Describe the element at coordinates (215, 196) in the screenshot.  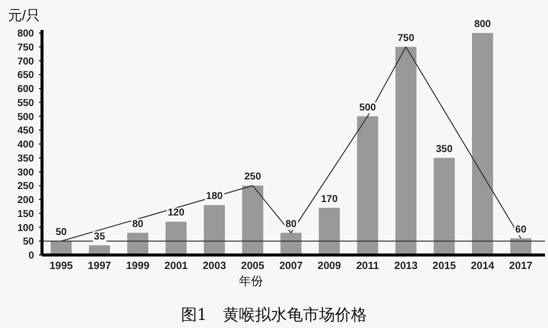
I see `data-label: 180` at that location.